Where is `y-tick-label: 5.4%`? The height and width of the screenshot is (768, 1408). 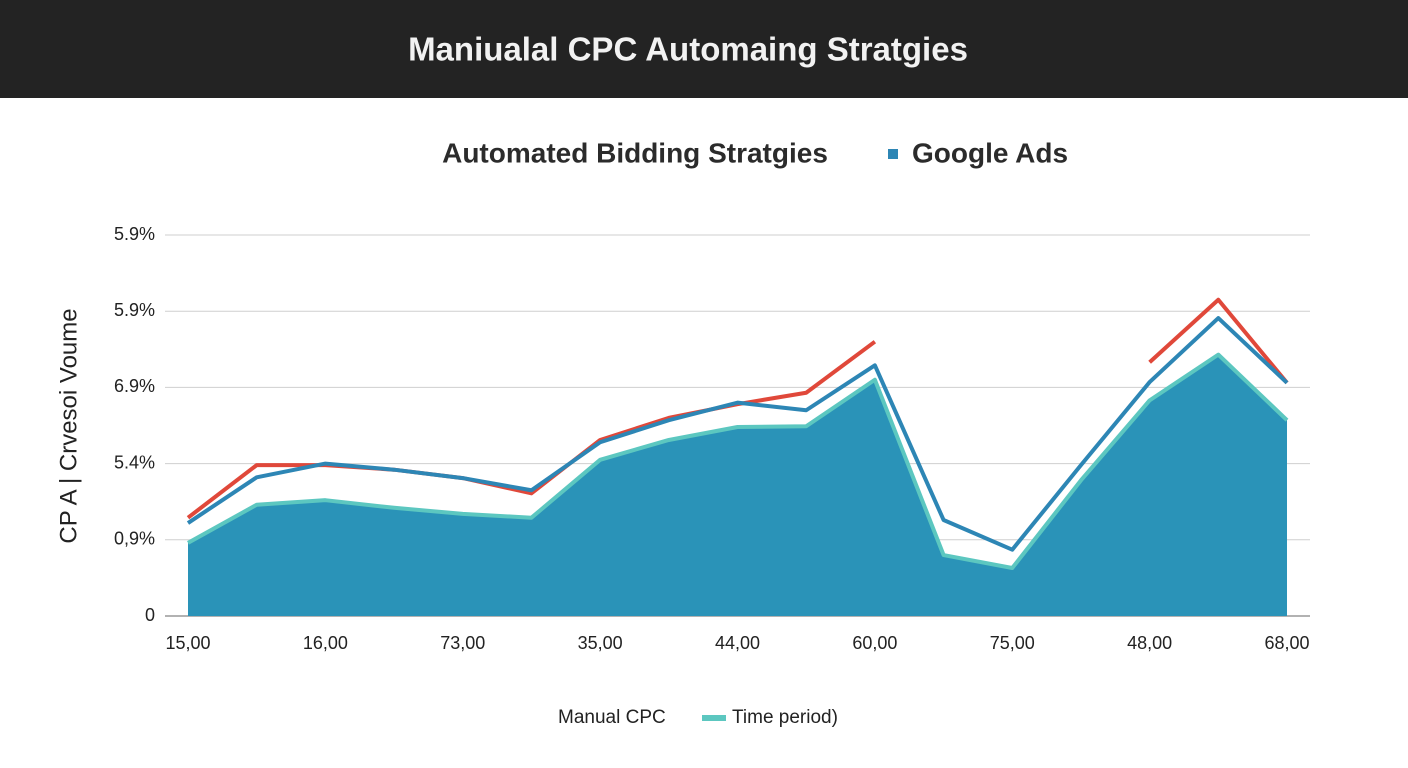
y-tick-label: 5.4% is located at coordinates (134, 462).